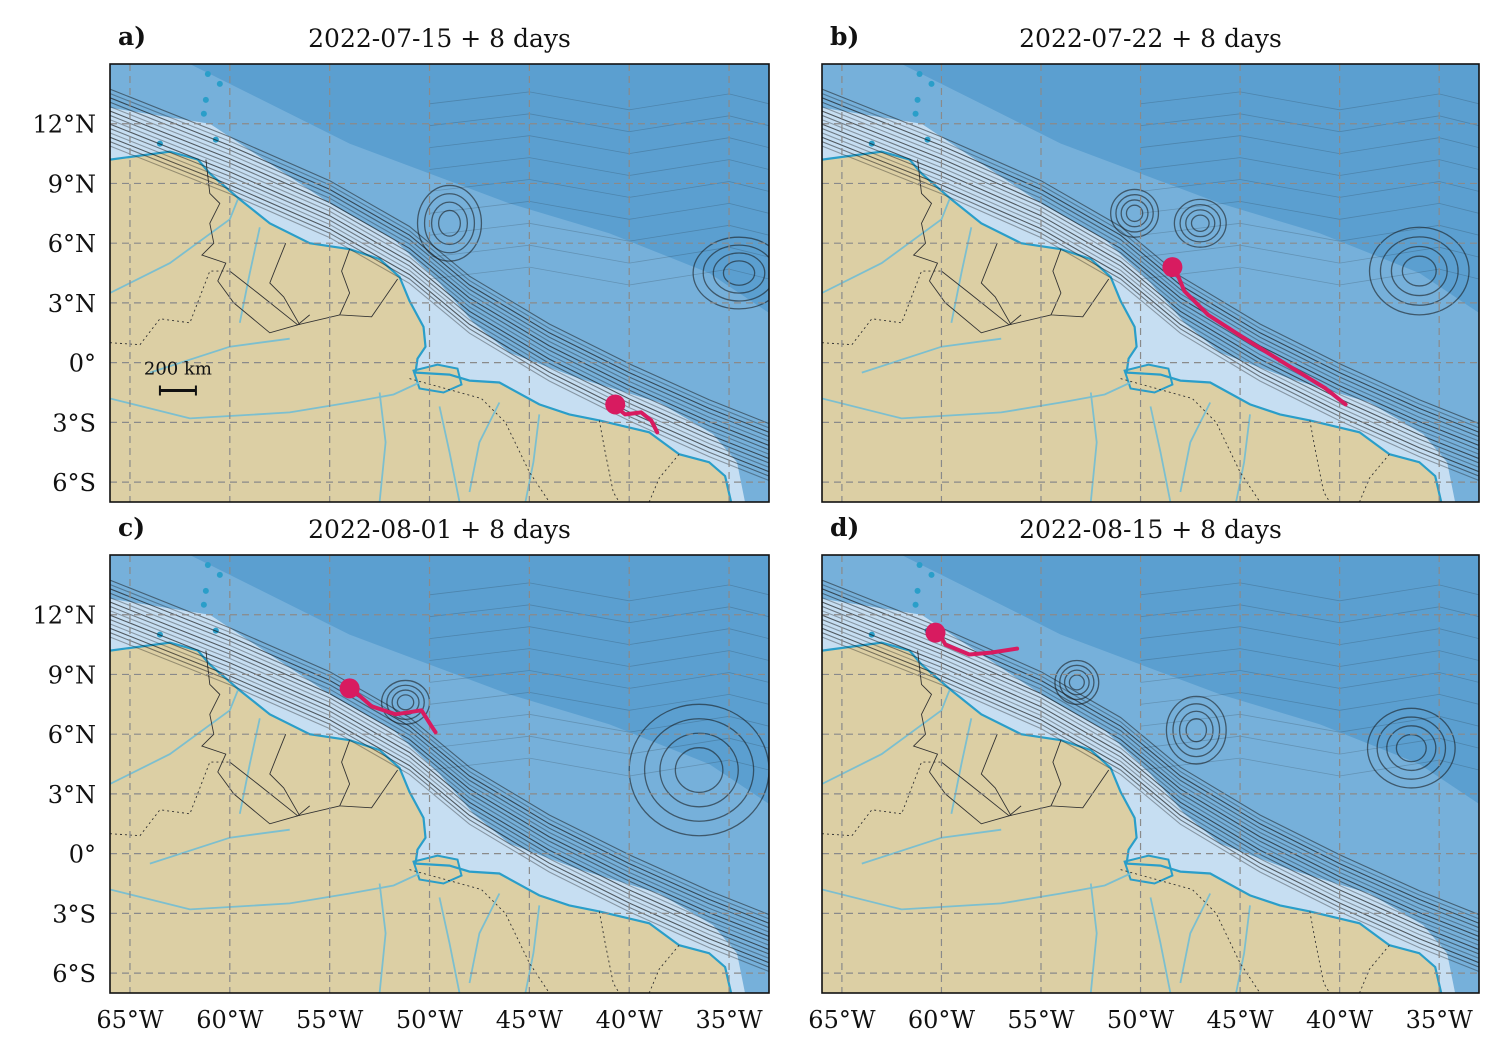  I want to click on trajectory-start-marker, so click(1172, 267).